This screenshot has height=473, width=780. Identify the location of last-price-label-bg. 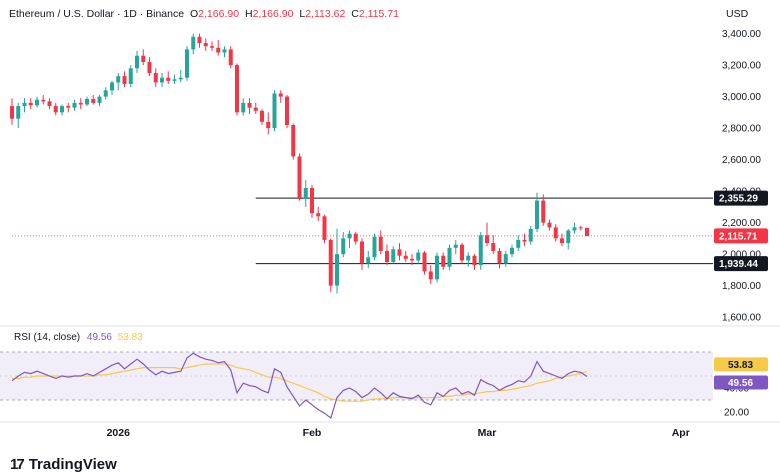
(741, 236).